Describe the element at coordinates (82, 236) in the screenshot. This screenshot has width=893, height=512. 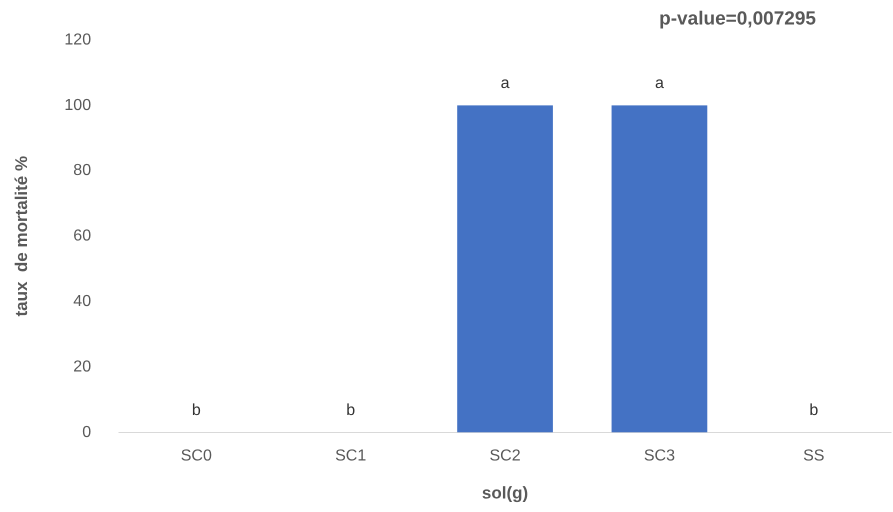
I see `y-tick-label: 60` at that location.